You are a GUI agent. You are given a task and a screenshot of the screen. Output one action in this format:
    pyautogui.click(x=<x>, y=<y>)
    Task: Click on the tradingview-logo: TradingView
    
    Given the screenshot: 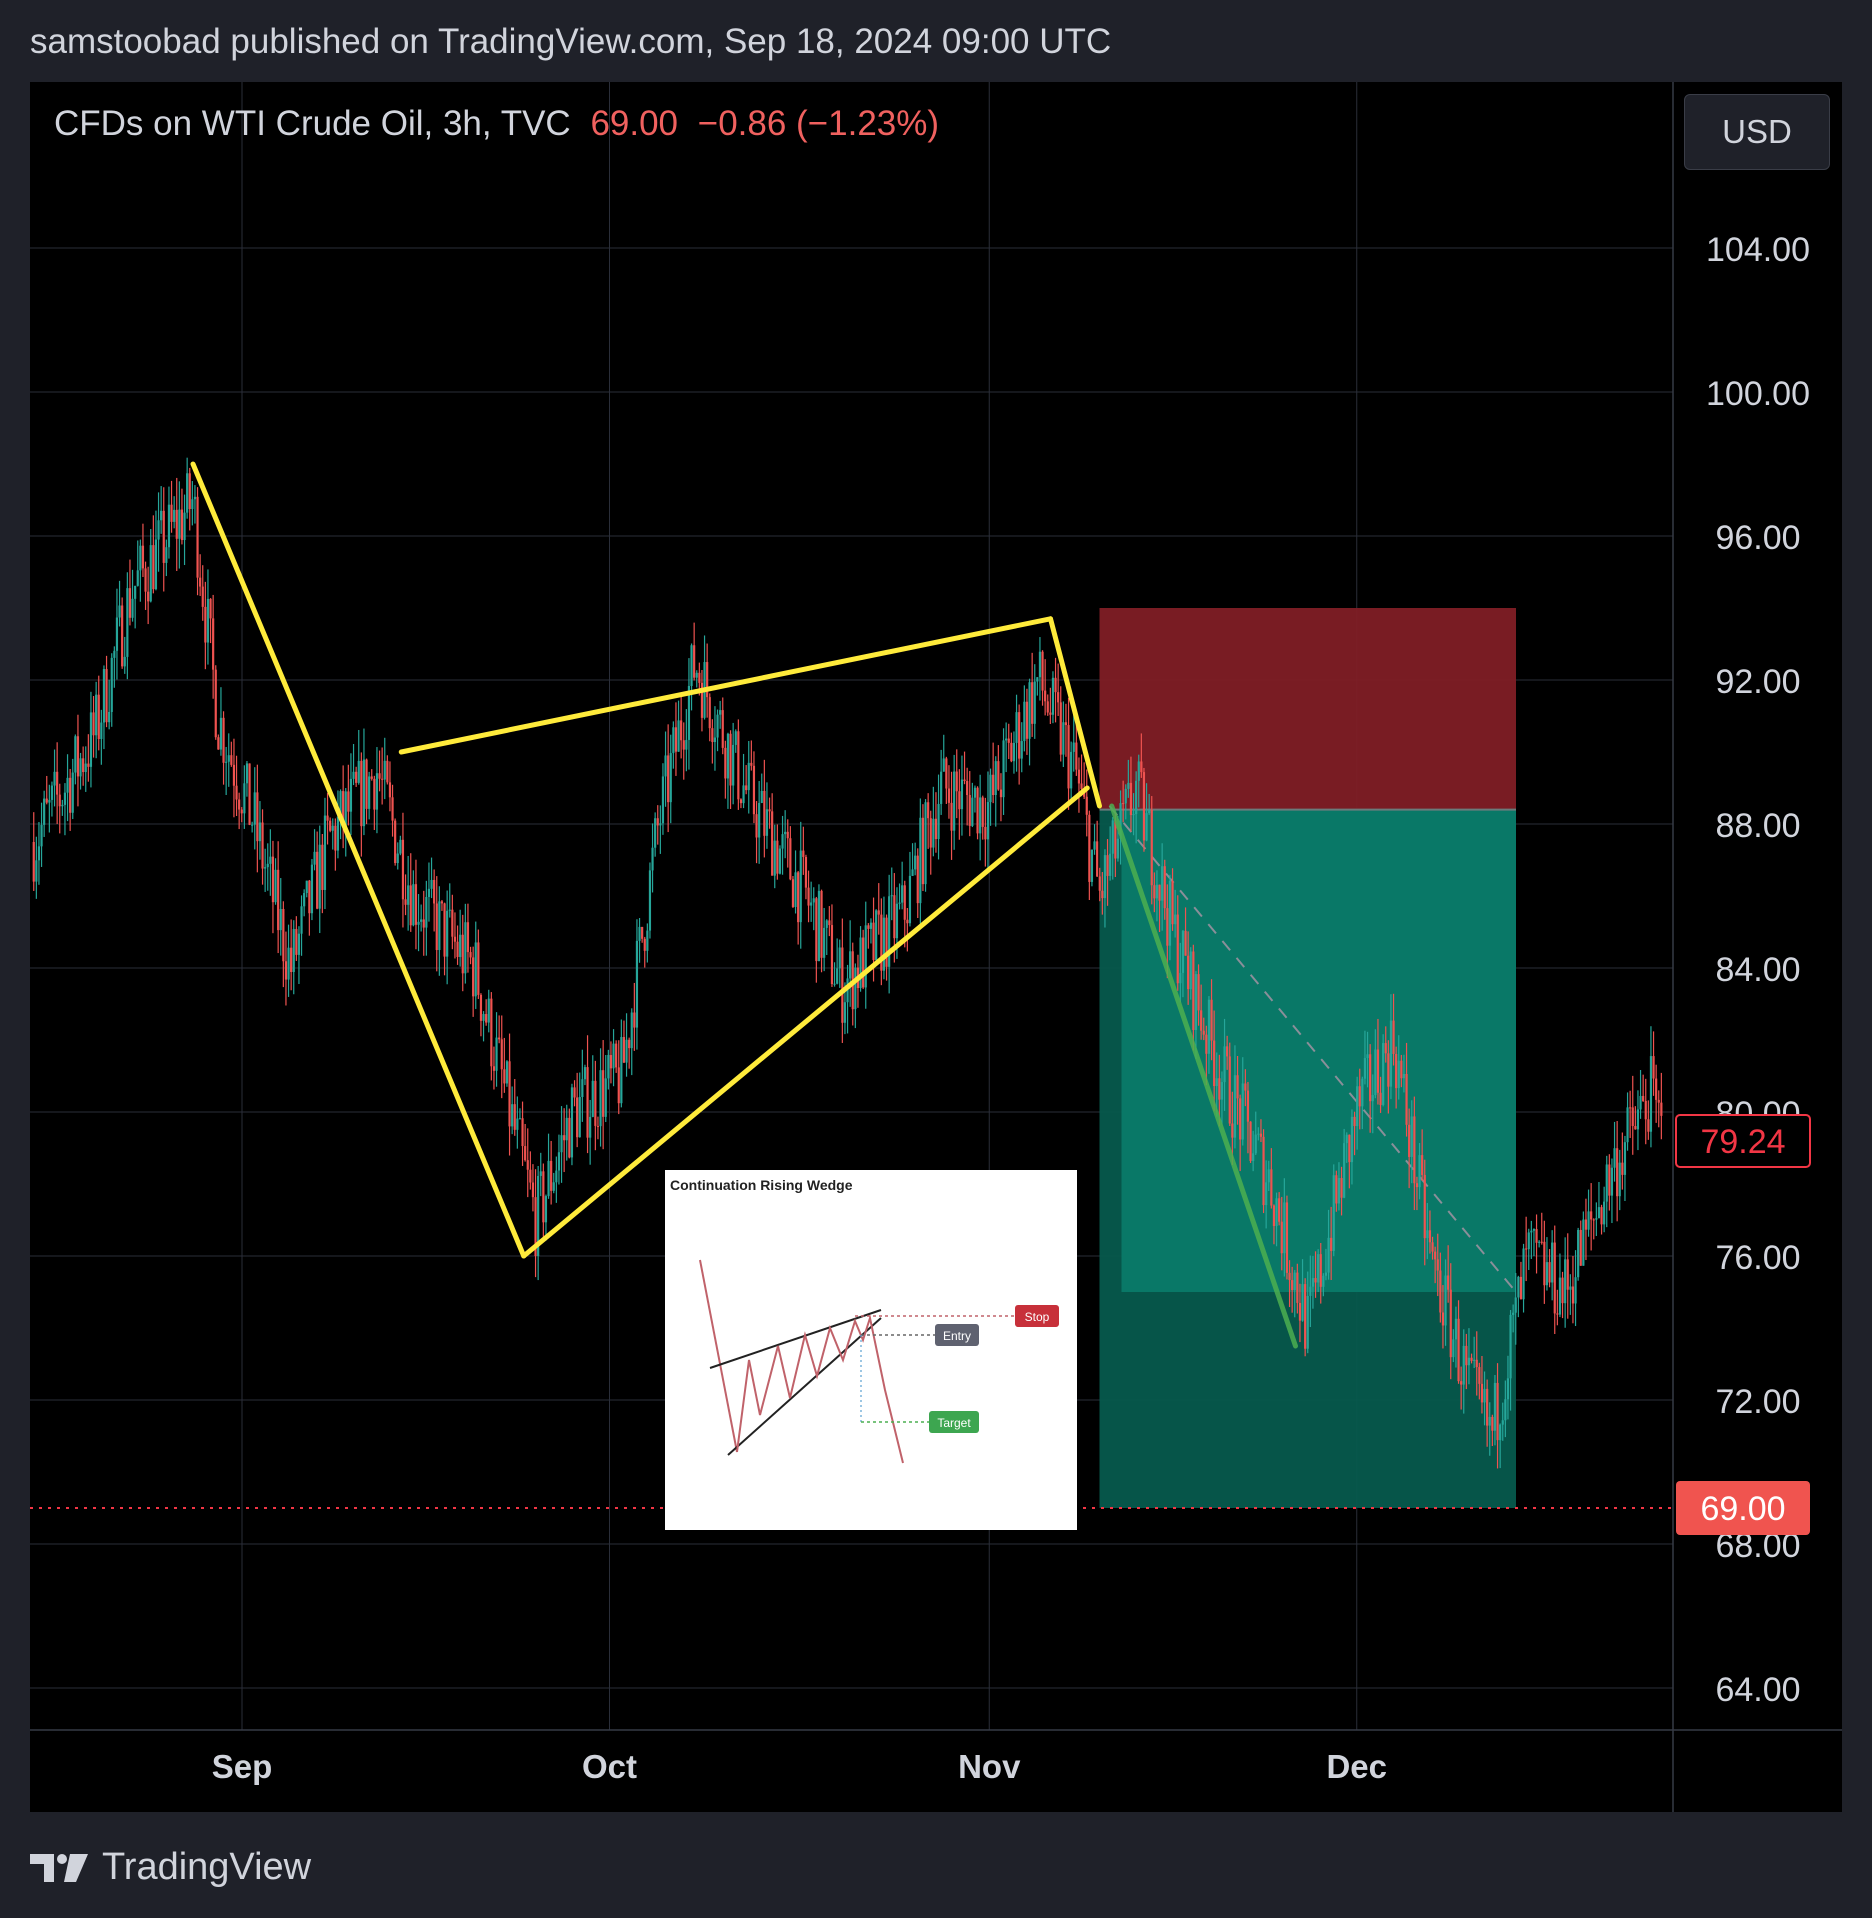 What is the action you would take?
    pyautogui.click(x=170, y=1867)
    